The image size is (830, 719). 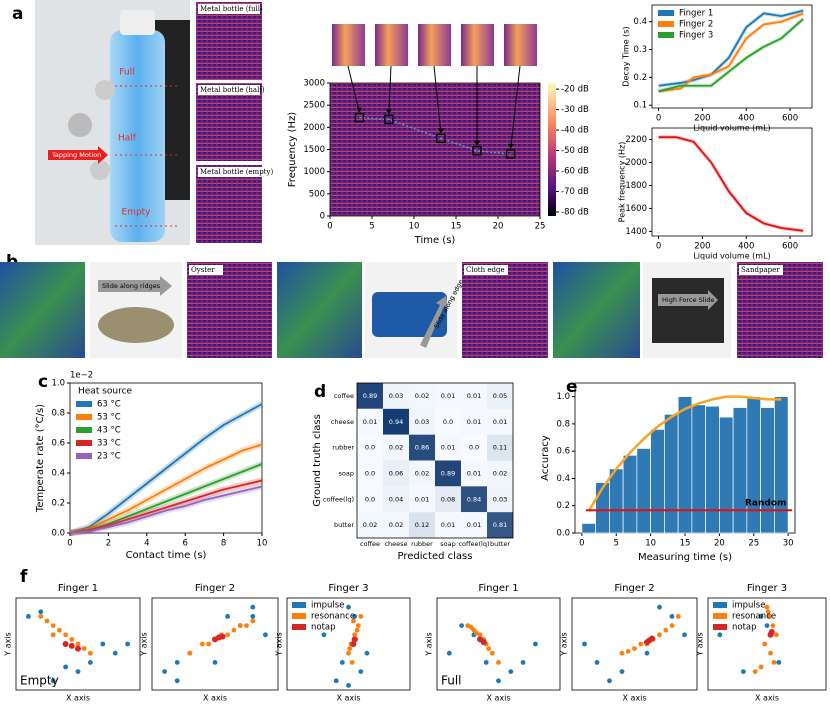 I want to click on y-axis-label: Y axis, so click(x=279, y=644).